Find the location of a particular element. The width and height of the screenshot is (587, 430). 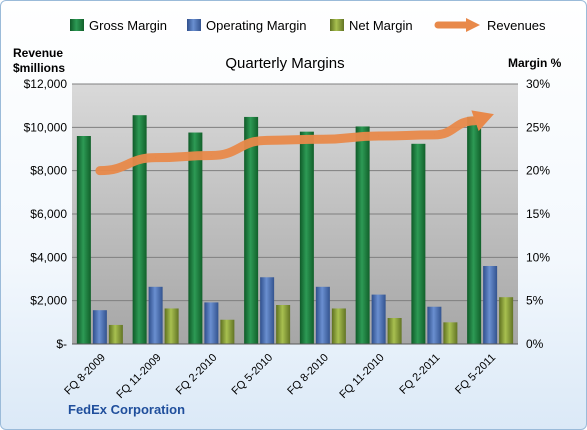

y-left-tick-label: $4,000 is located at coordinates (48, 257).